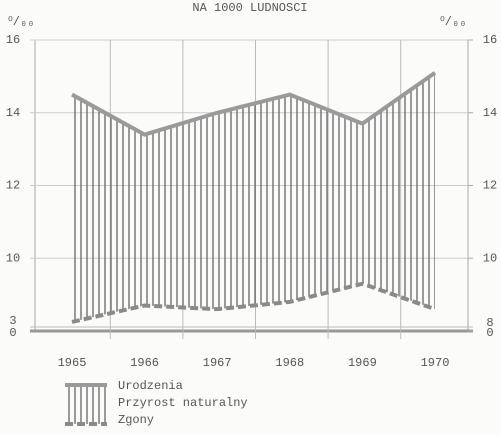 This screenshot has width=501, height=435. What do you see at coordinates (217, 363) in the screenshot?
I see `x-tick-label: 1967` at bounding box center [217, 363].